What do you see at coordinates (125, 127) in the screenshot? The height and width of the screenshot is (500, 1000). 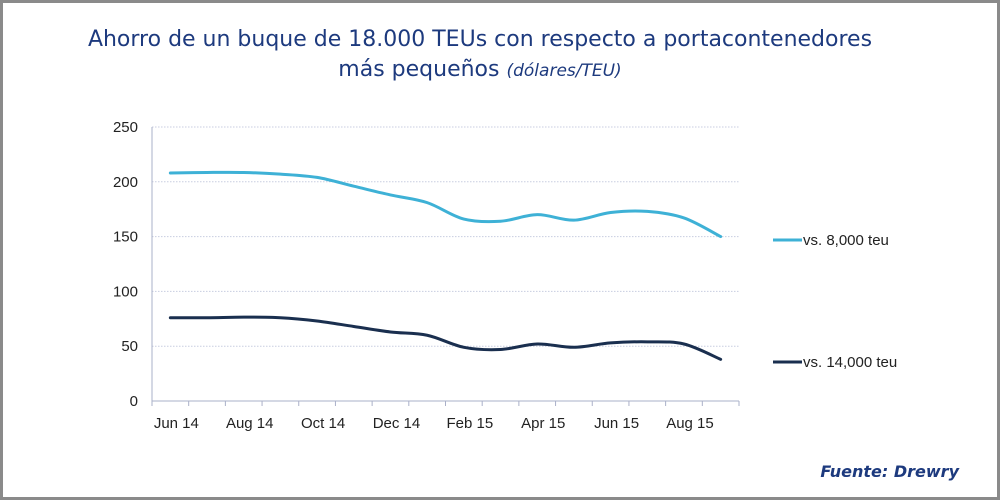 I see `y-tick-label: 250` at bounding box center [125, 127].